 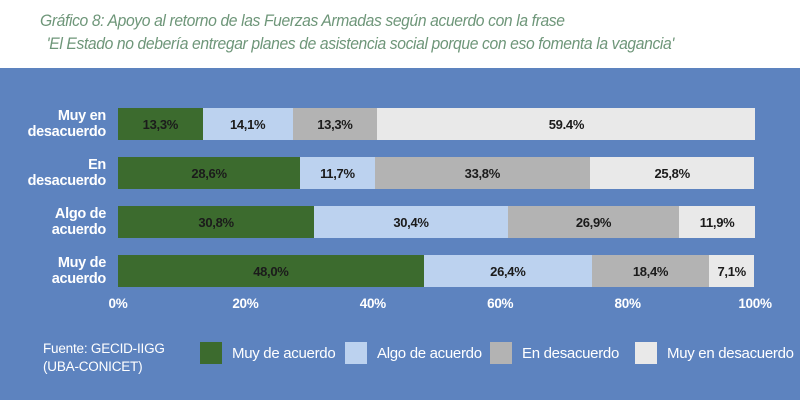 I want to click on bar-segment-en-desacuerdo: 33,8%, so click(x=482, y=173).